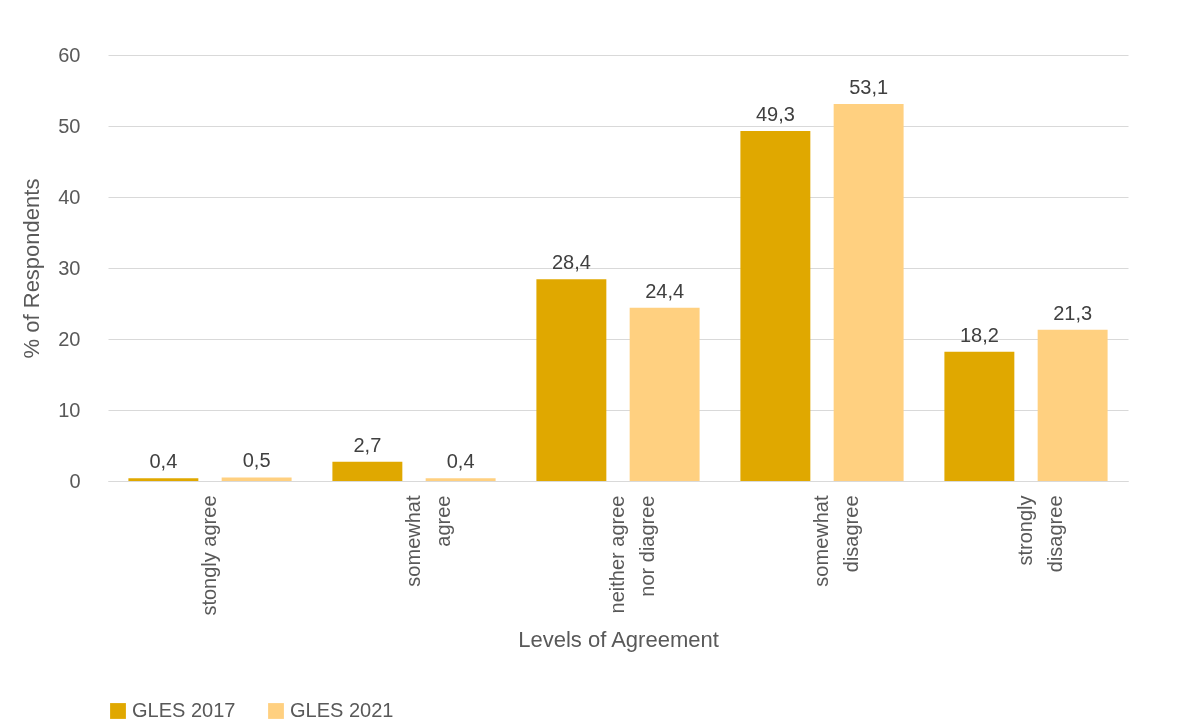 The height and width of the screenshot is (726, 1203). I want to click on y-tick-label: 50, so click(69, 125).